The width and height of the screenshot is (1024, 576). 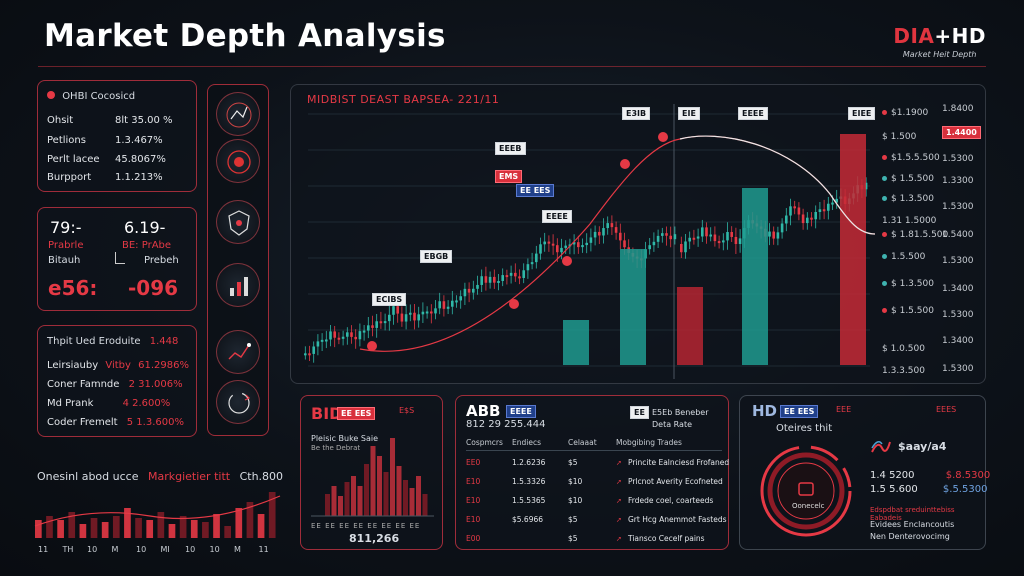 What do you see at coordinates (60, 120) in the screenshot?
I see `summary-row: Ohsit` at bounding box center [60, 120].